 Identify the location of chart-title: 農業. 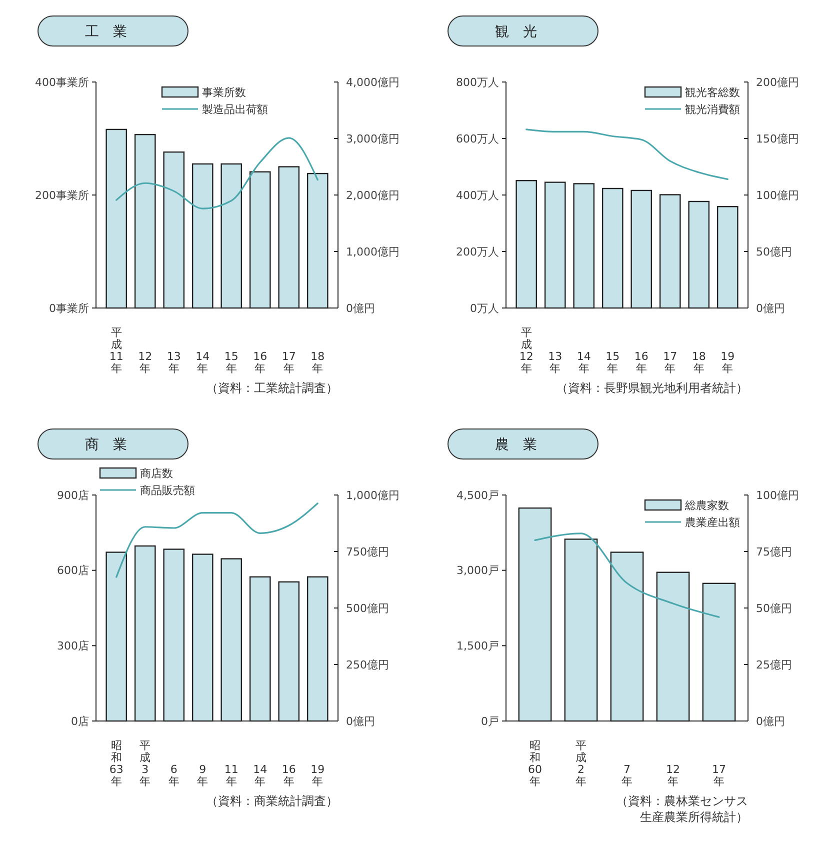
(523, 445).